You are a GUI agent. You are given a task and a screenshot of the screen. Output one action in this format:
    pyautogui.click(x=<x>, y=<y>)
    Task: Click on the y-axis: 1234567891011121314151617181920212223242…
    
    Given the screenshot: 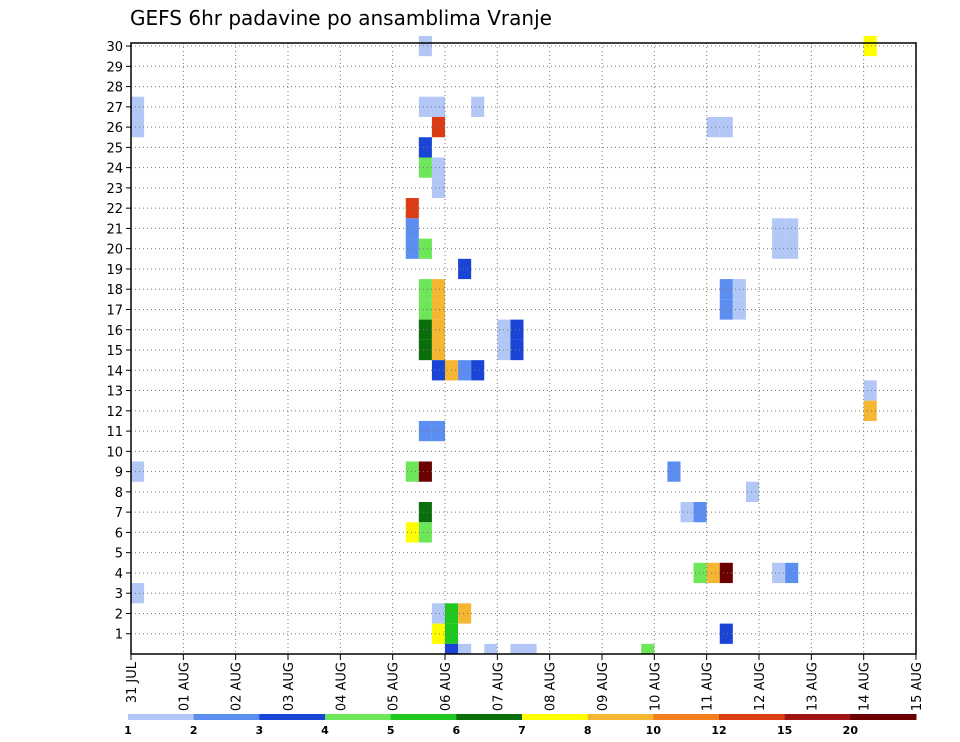 What is the action you would take?
    pyautogui.click(x=118, y=341)
    